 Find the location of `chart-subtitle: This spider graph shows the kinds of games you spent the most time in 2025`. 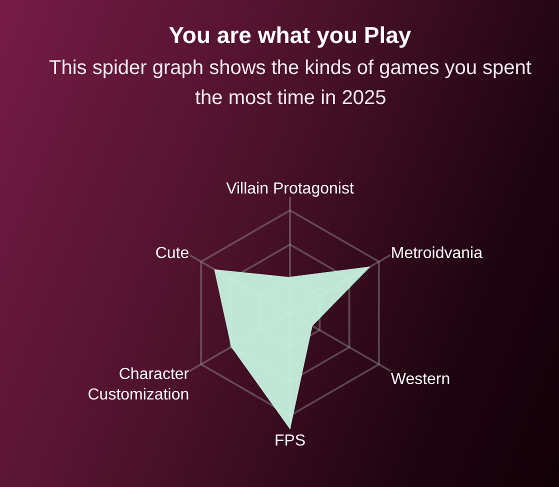

chart-subtitle: This spider graph shows the kinds of games you spent the most time in 2025 is located at coordinates (290, 83).